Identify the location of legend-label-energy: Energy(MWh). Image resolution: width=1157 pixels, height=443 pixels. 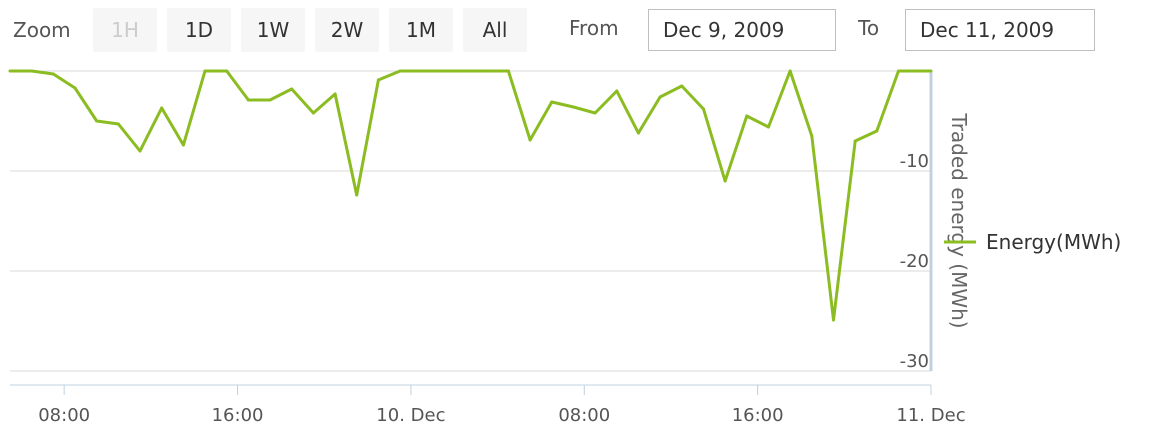
(1053, 242).